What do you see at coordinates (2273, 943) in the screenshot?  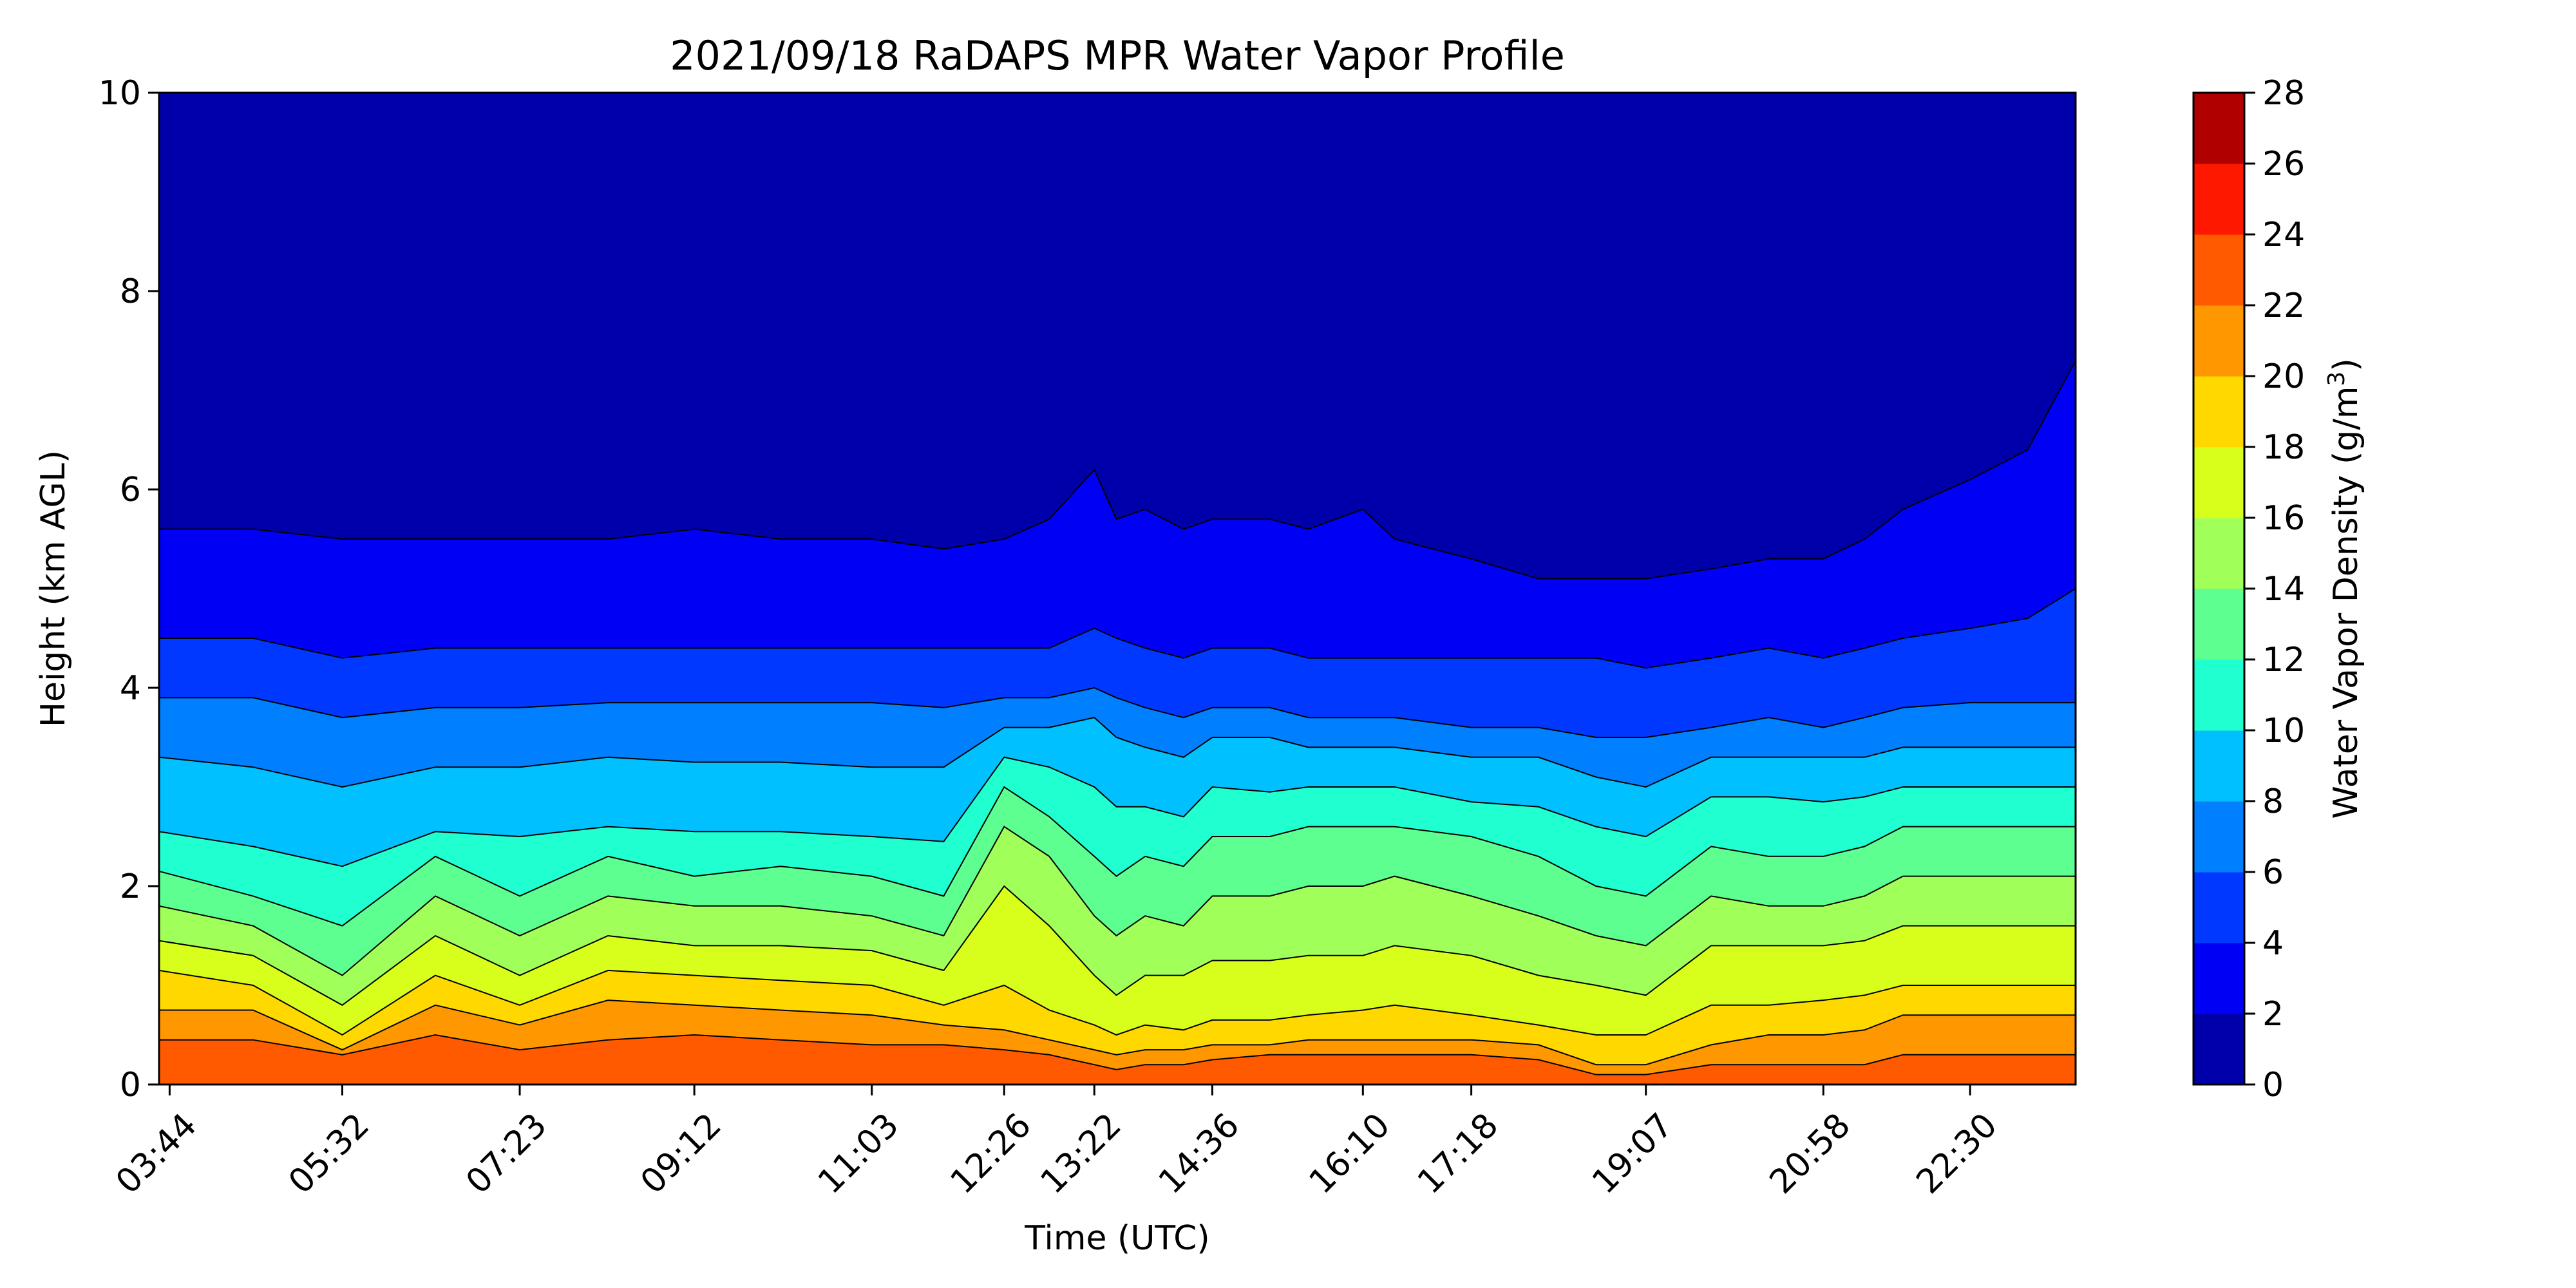 I see `colorbar-tick-label: 4` at bounding box center [2273, 943].